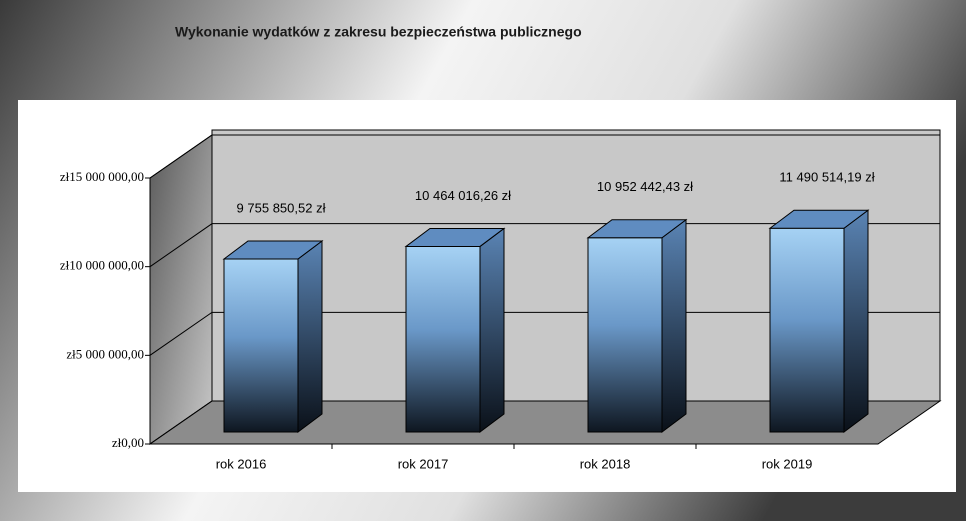 The width and height of the screenshot is (966, 521). What do you see at coordinates (105, 353) in the screenshot?
I see `y-tick-label: zł5 000 000,00` at bounding box center [105, 353].